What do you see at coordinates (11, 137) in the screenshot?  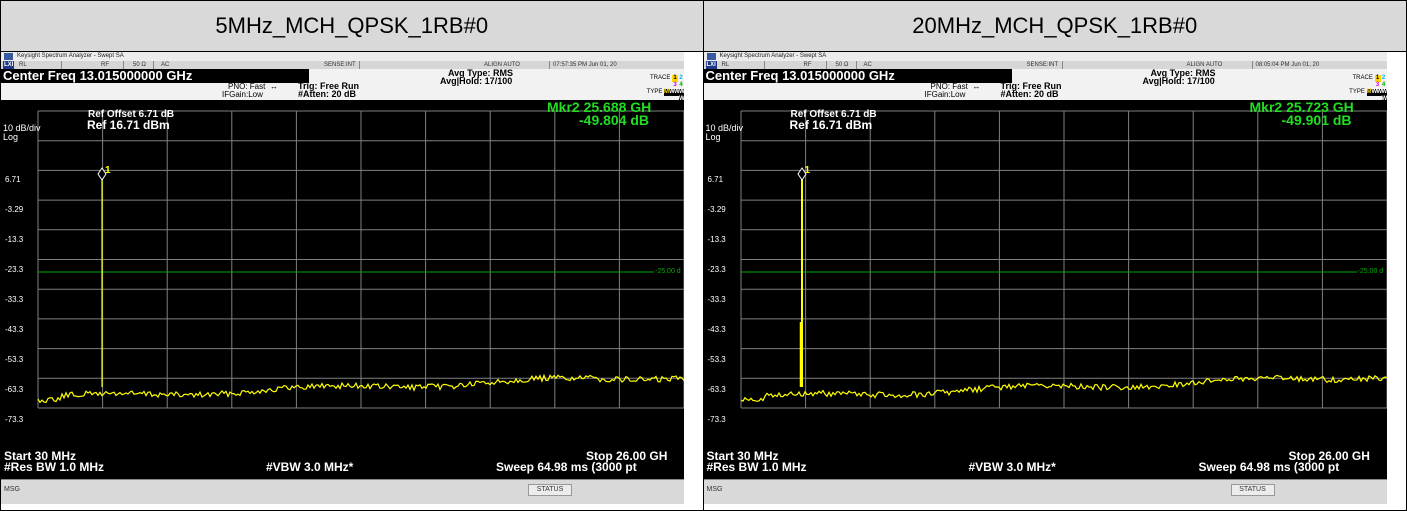 I see `log-label: Log` at bounding box center [11, 137].